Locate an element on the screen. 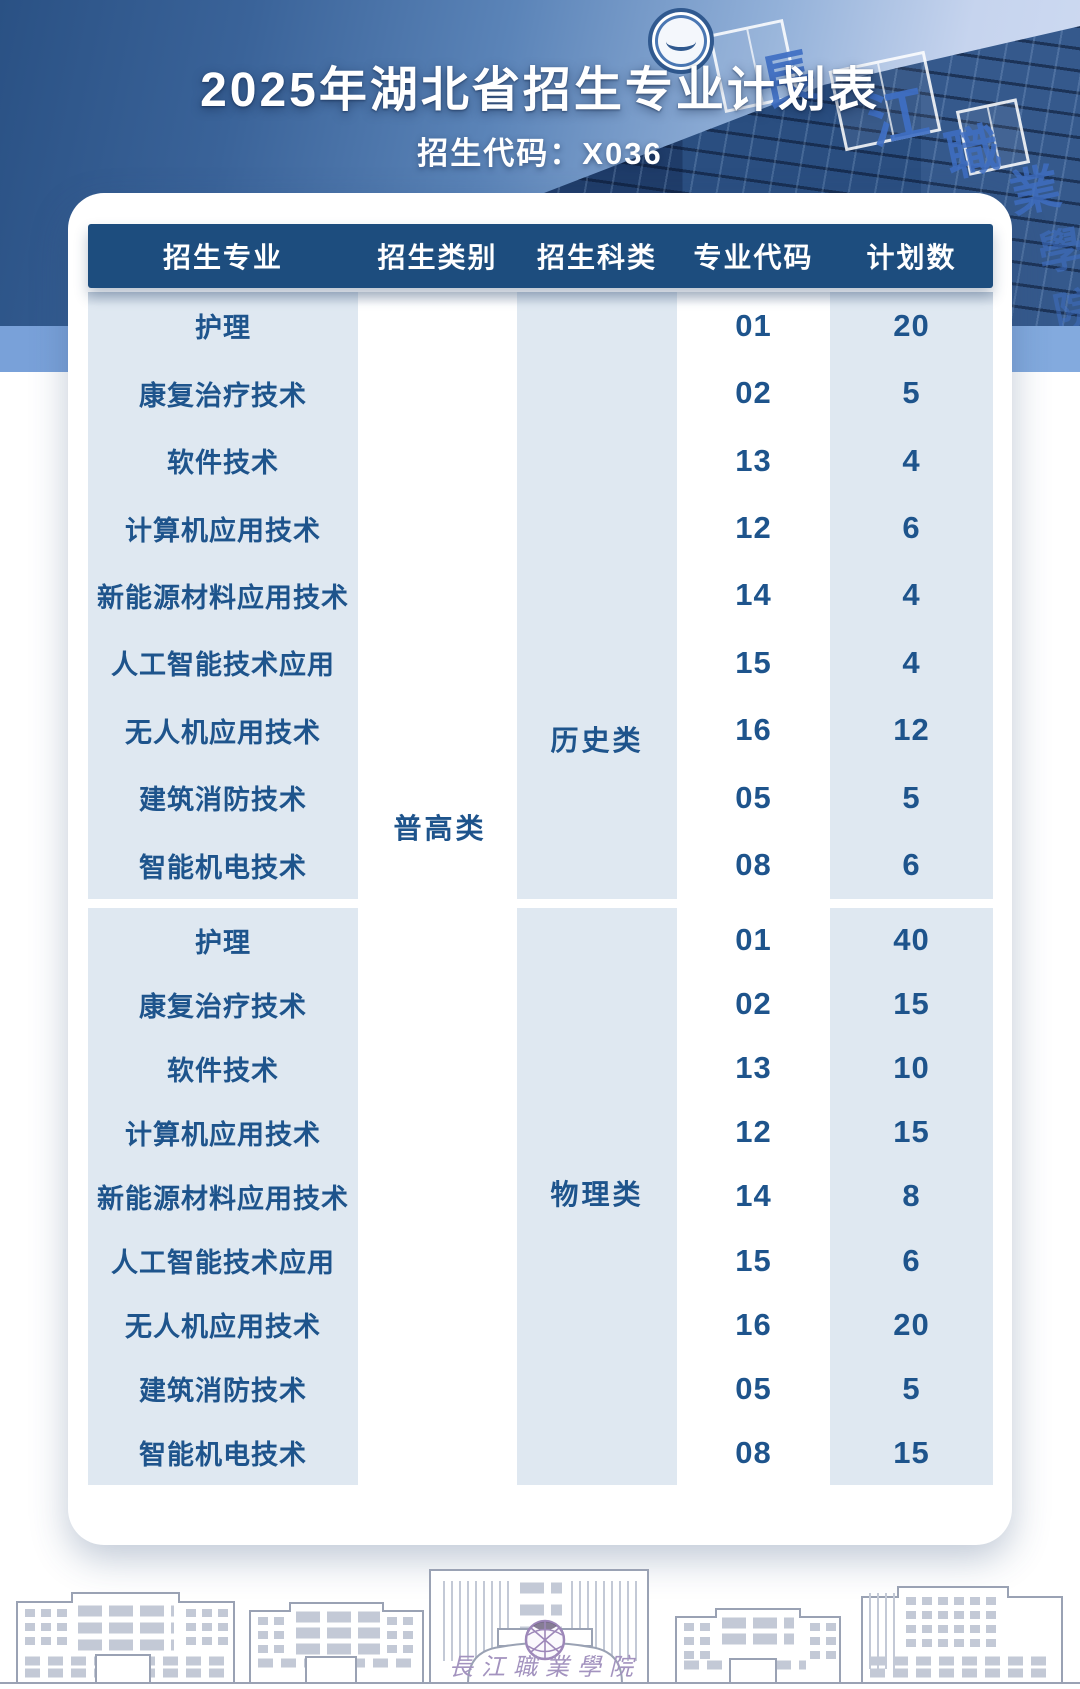 The width and height of the screenshot is (1080, 1689). school-logo-badge is located at coordinates (681, 41).